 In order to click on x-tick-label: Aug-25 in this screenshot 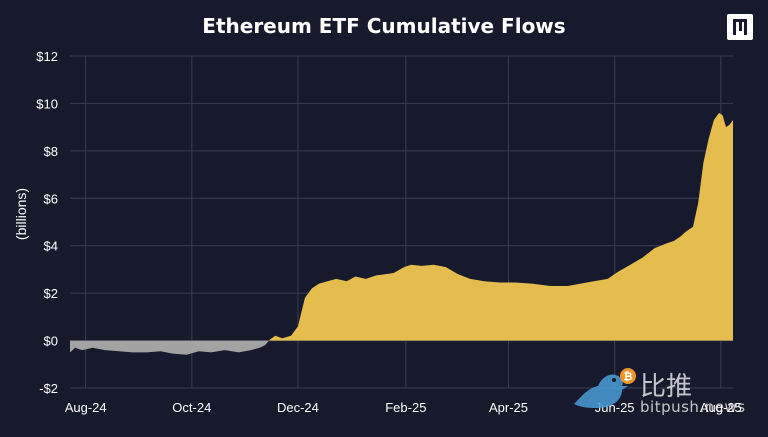, I will do `click(721, 407)`.